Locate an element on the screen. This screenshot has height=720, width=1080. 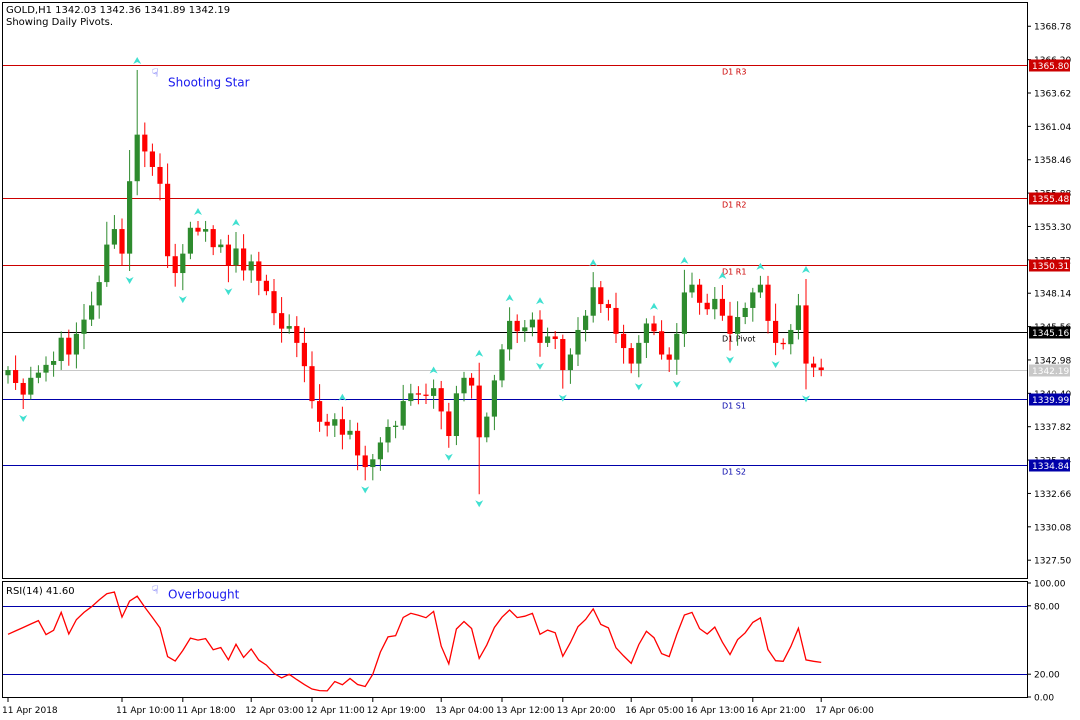
price-tick-label: 1368.78 is located at coordinates (1052, 28).